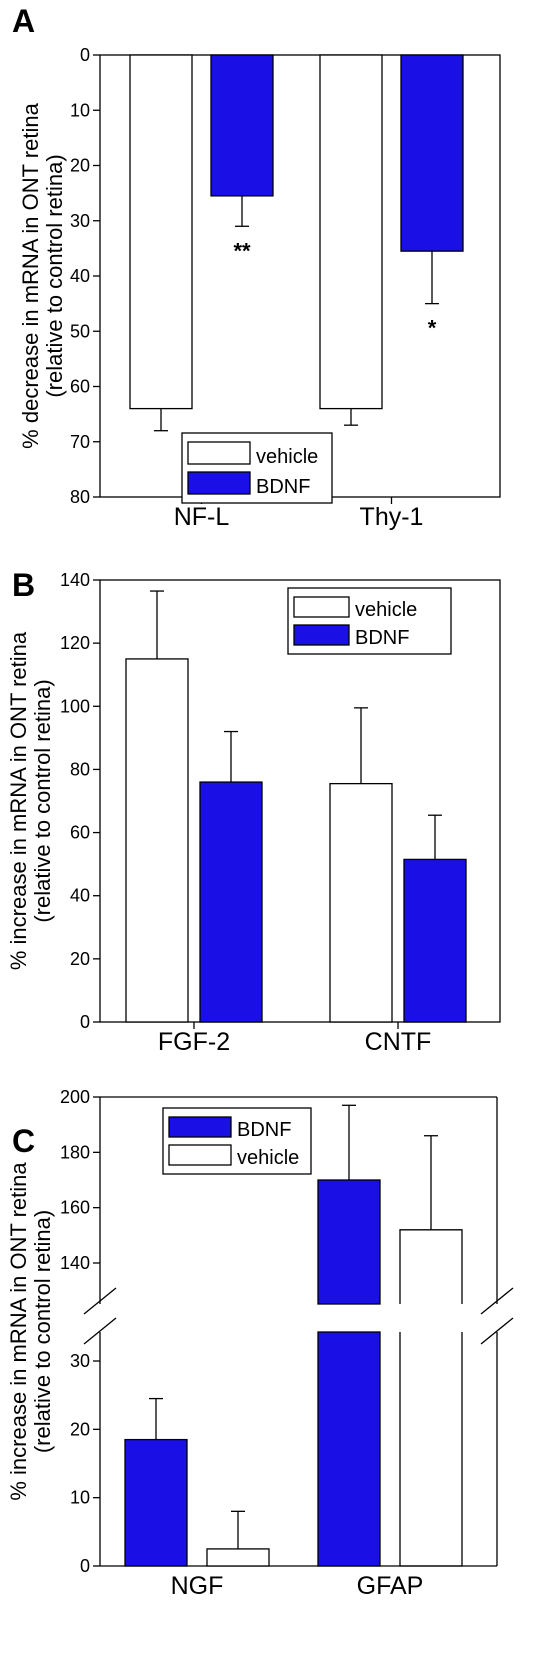 The width and height of the screenshot is (550, 1666). I want to click on x-category-label: FGF-2, so click(194, 1042).